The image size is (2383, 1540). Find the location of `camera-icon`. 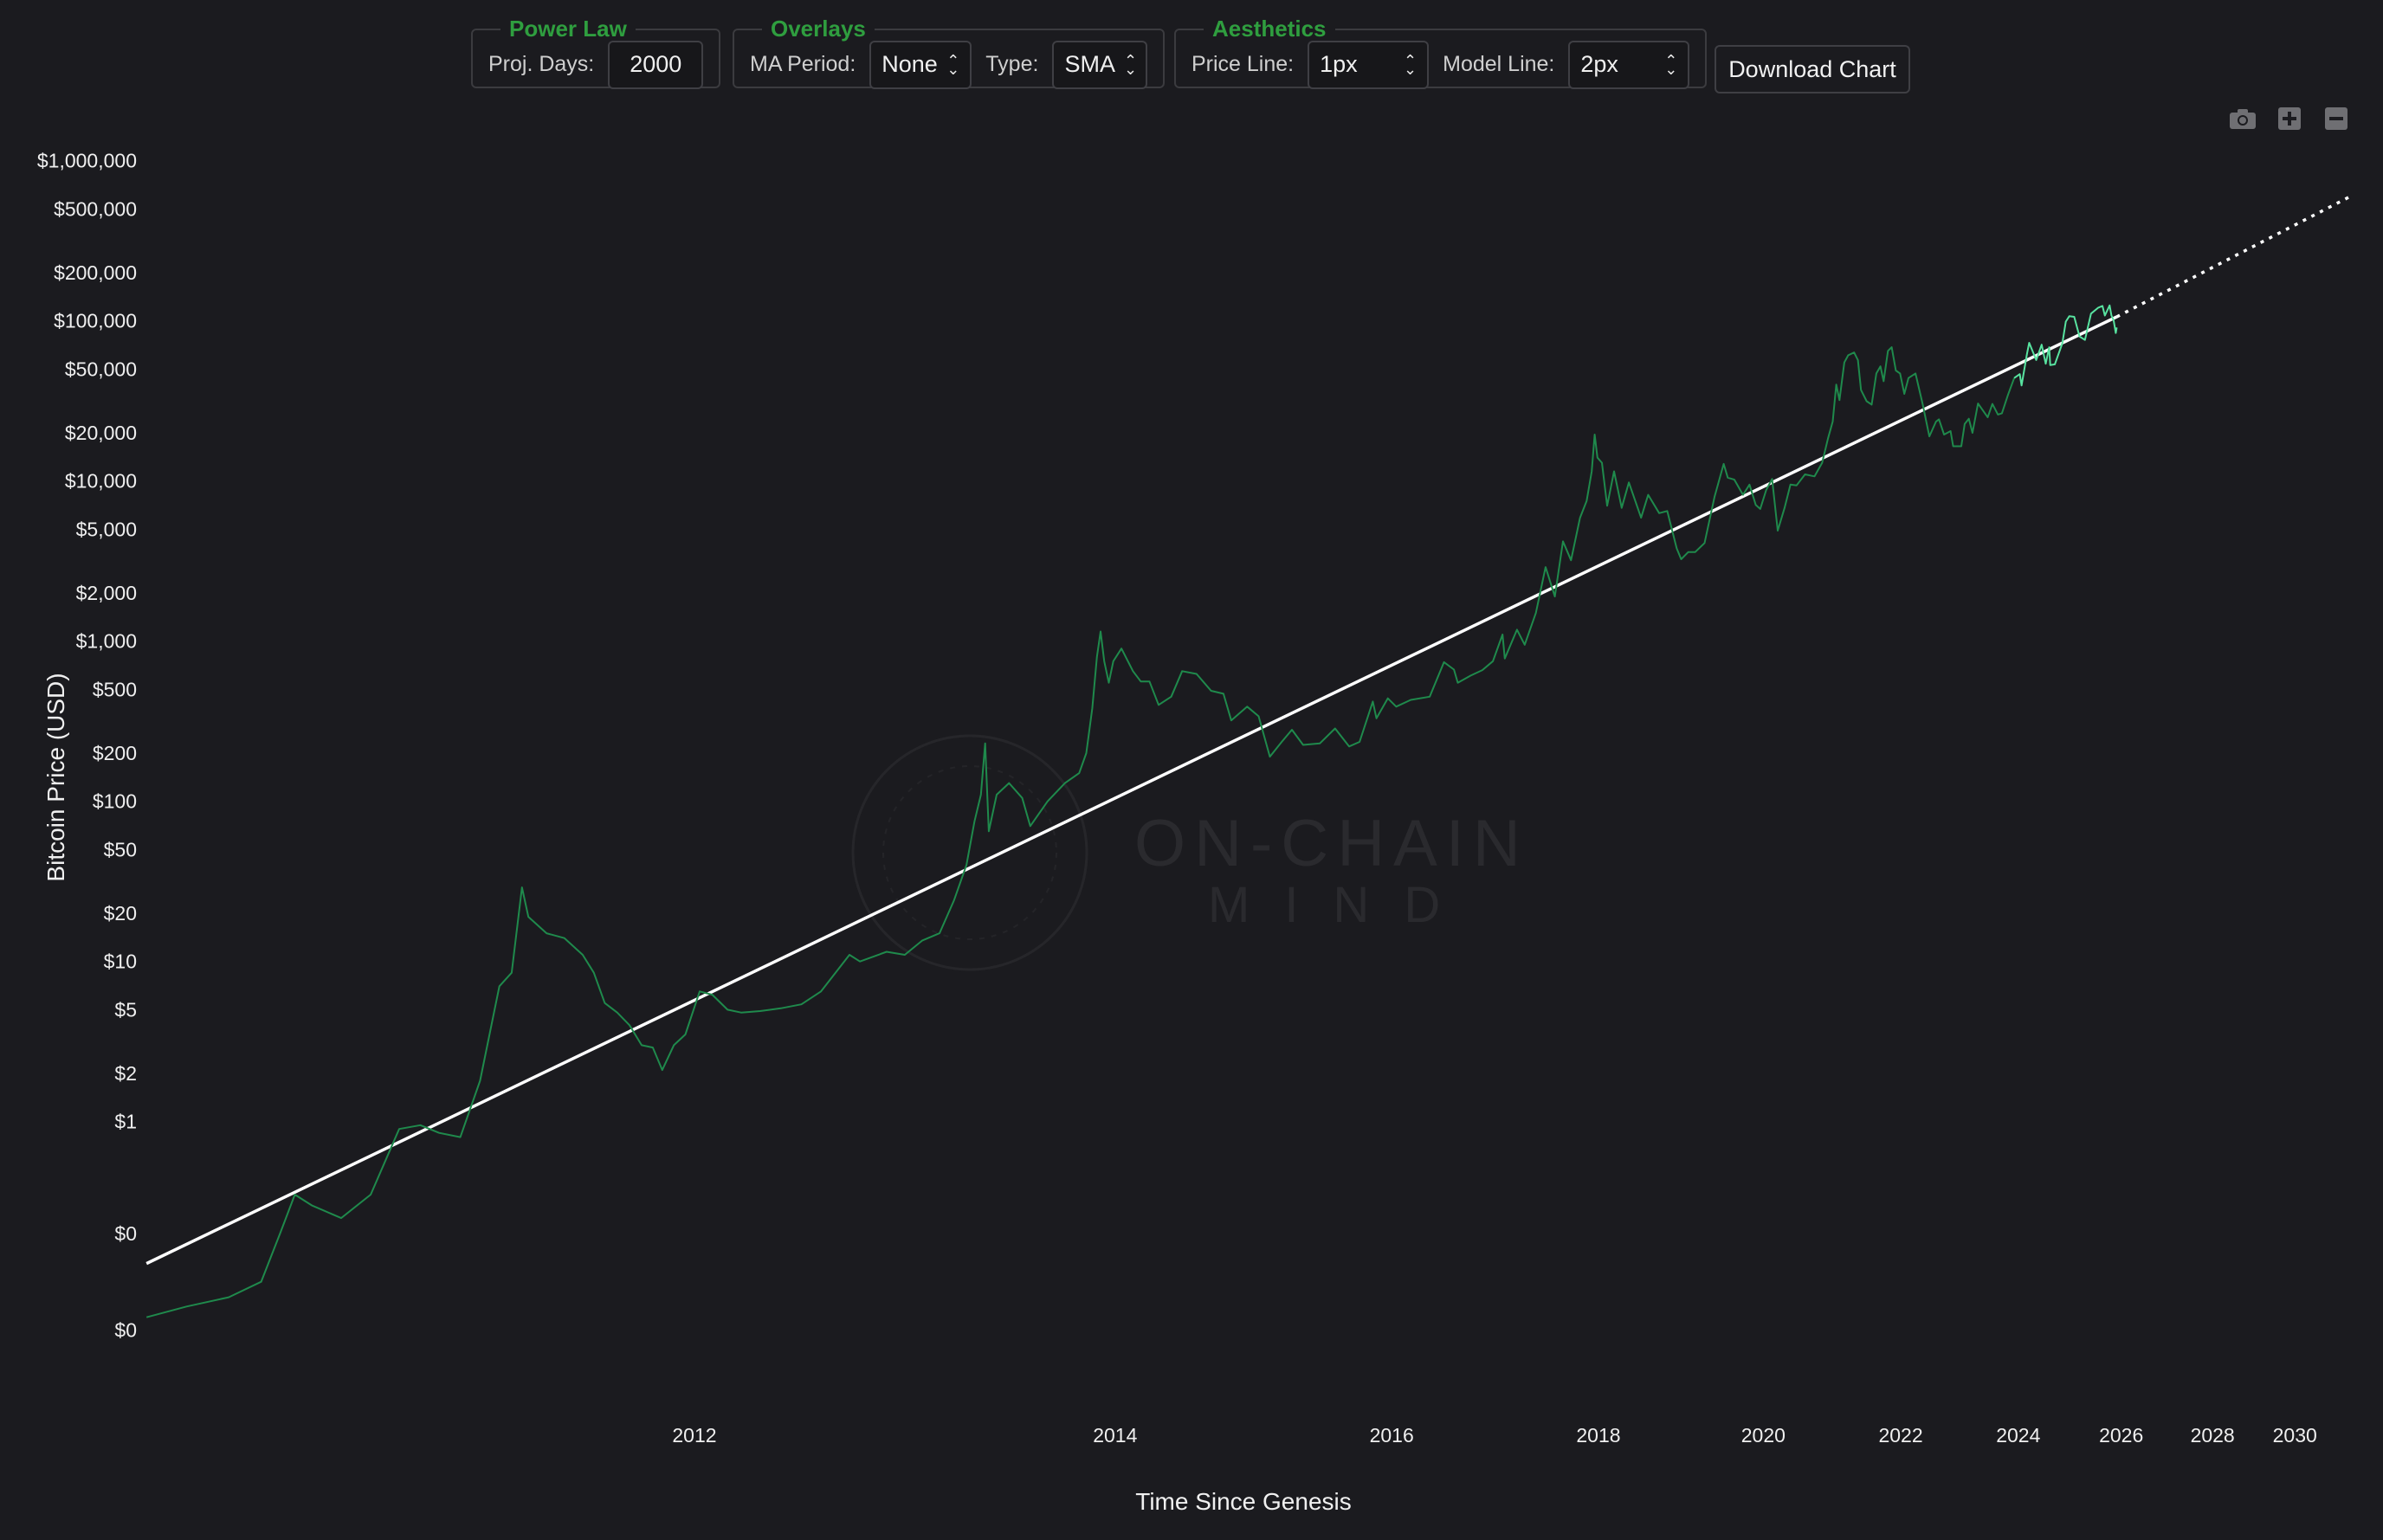

camera-icon is located at coordinates (2243, 119).